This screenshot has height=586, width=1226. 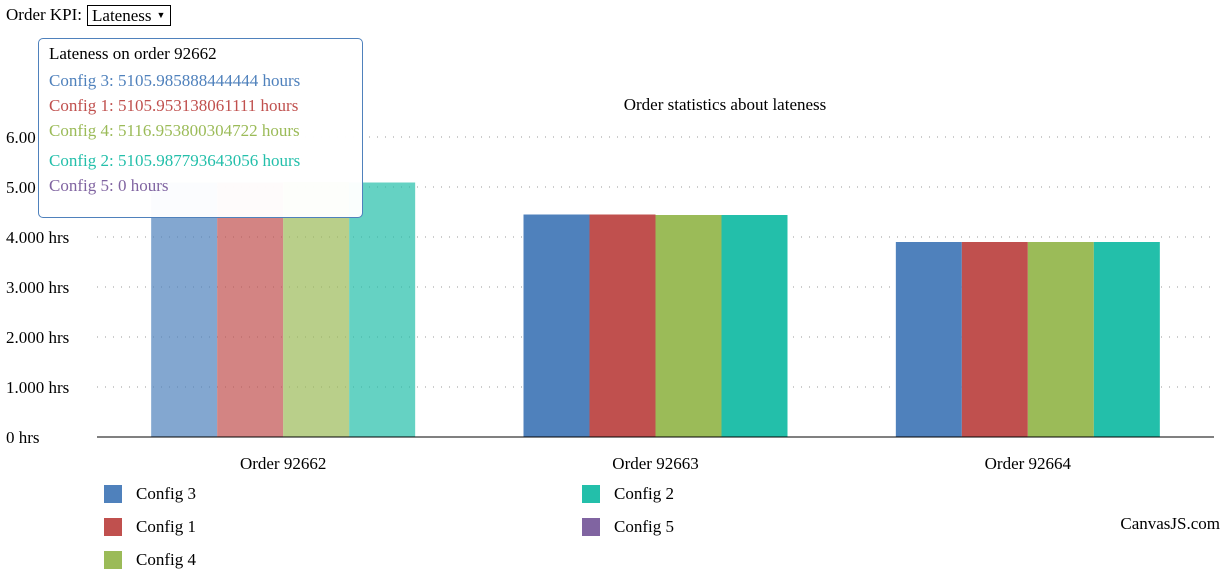 I want to click on order-kpi-selected-value: Lateness, so click(x=122, y=15).